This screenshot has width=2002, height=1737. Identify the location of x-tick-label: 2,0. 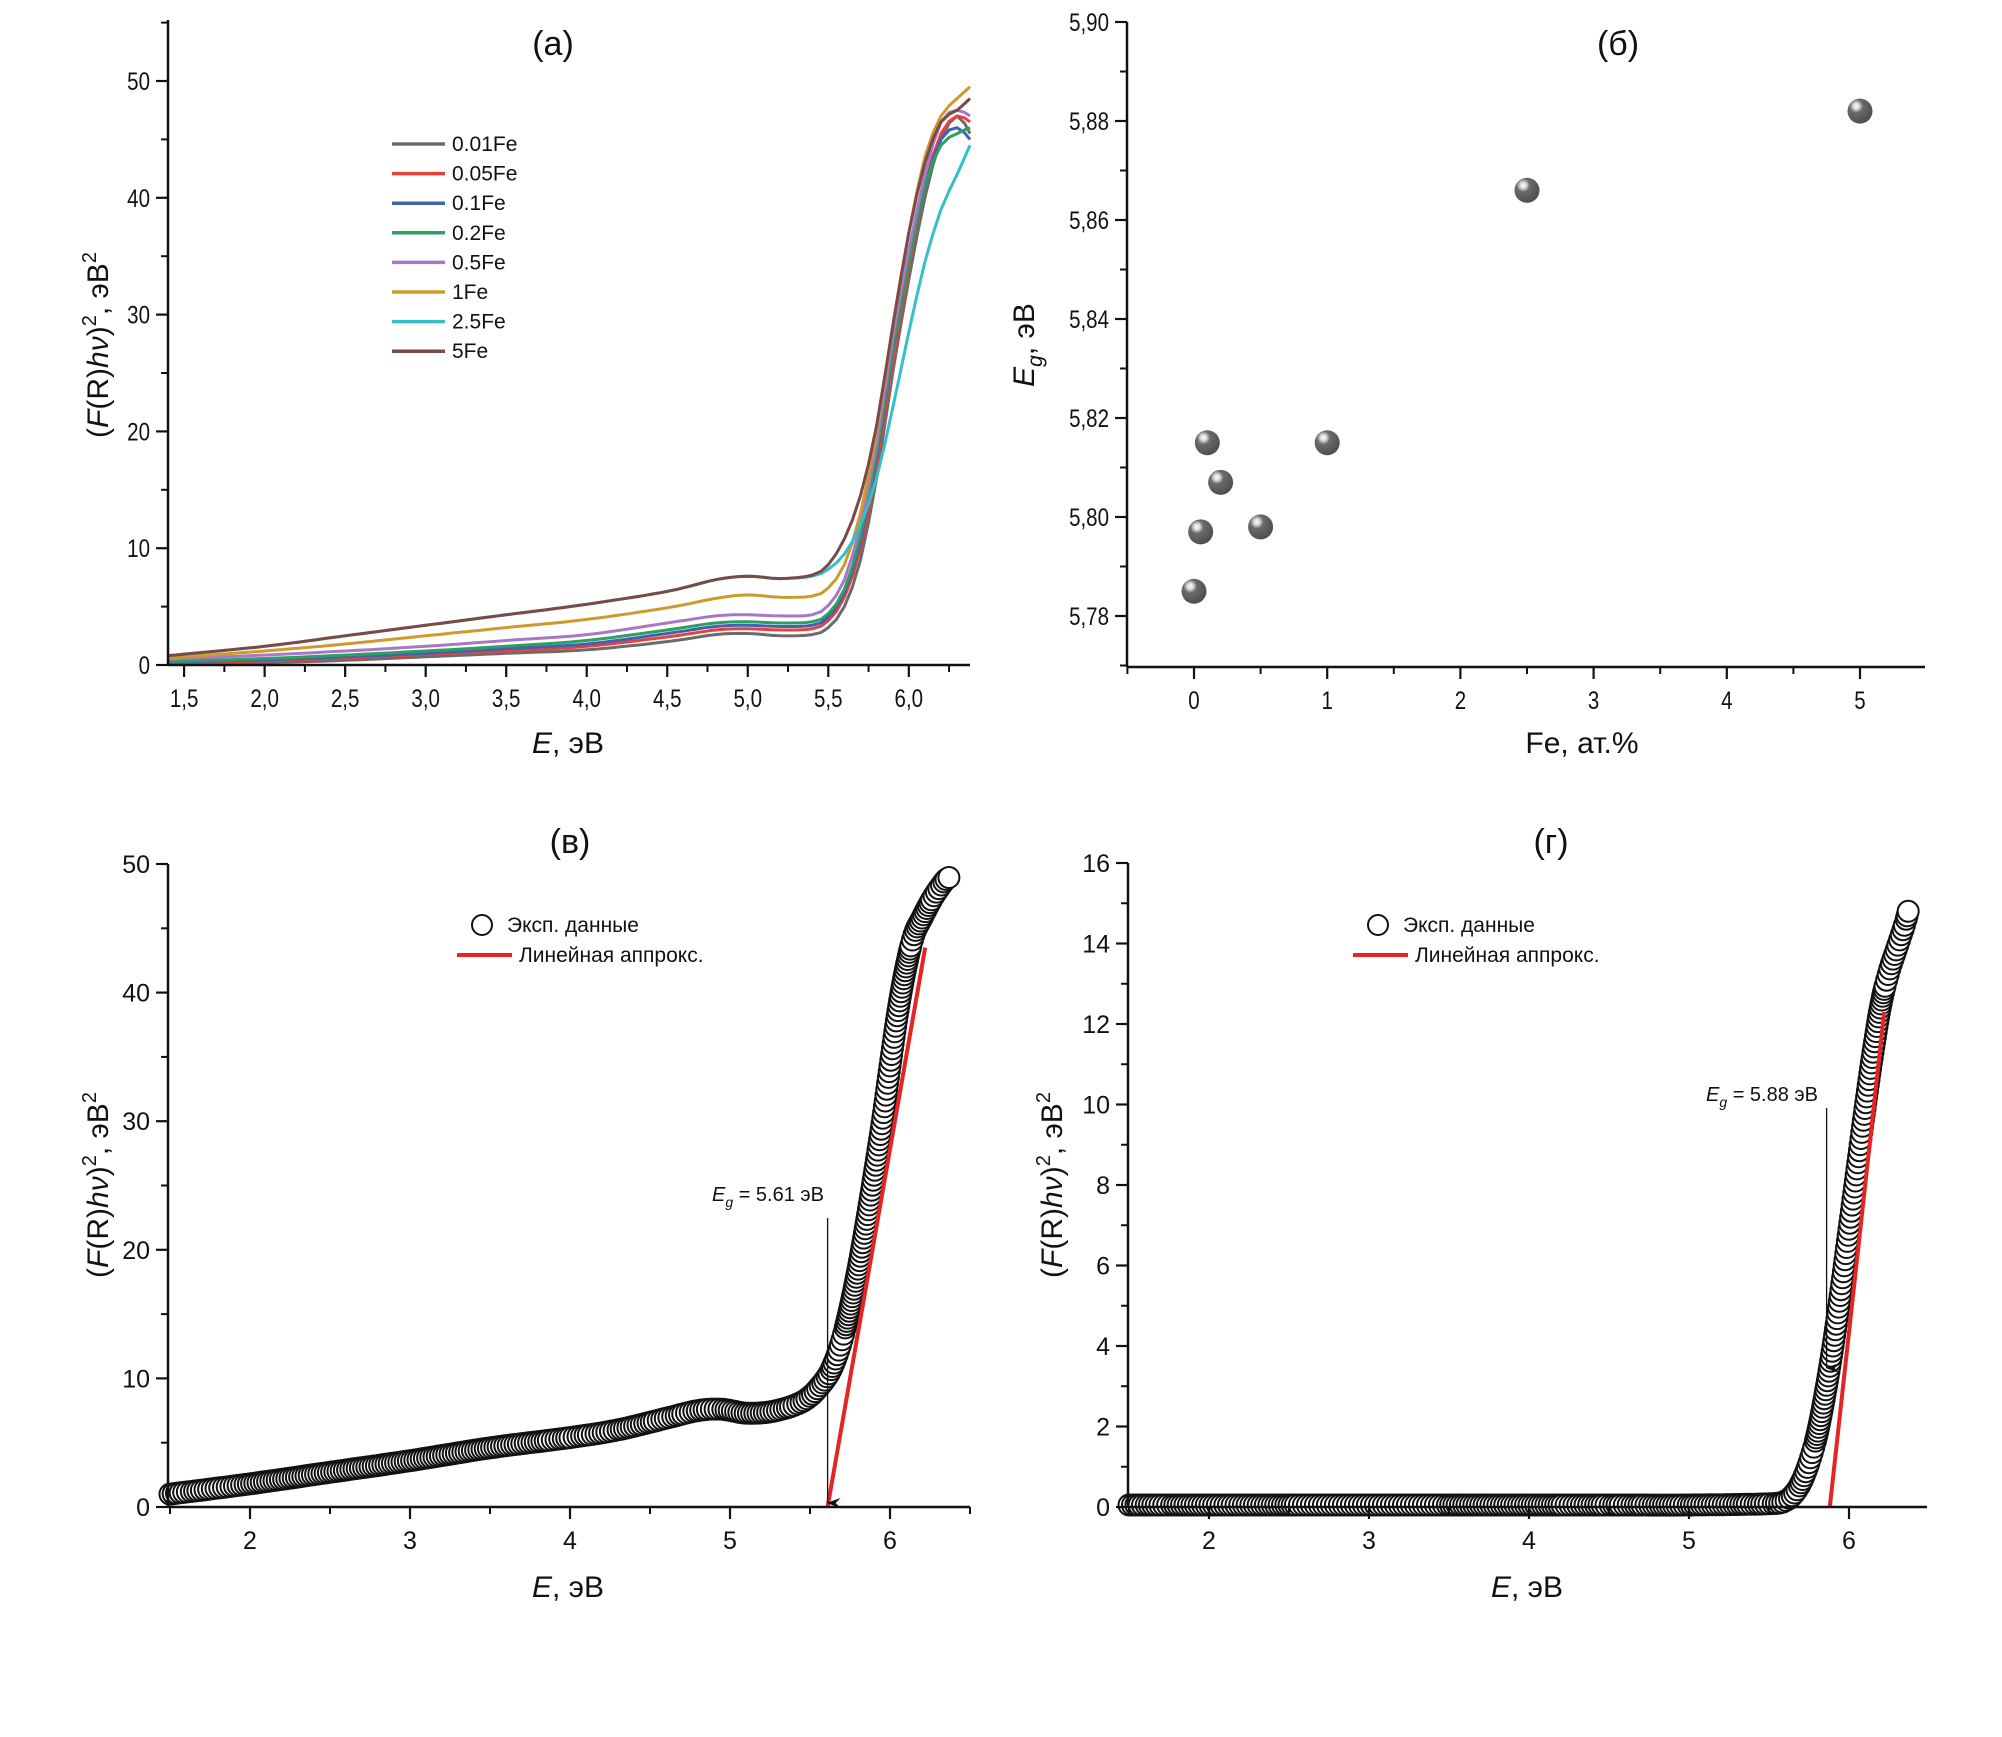
(264, 698).